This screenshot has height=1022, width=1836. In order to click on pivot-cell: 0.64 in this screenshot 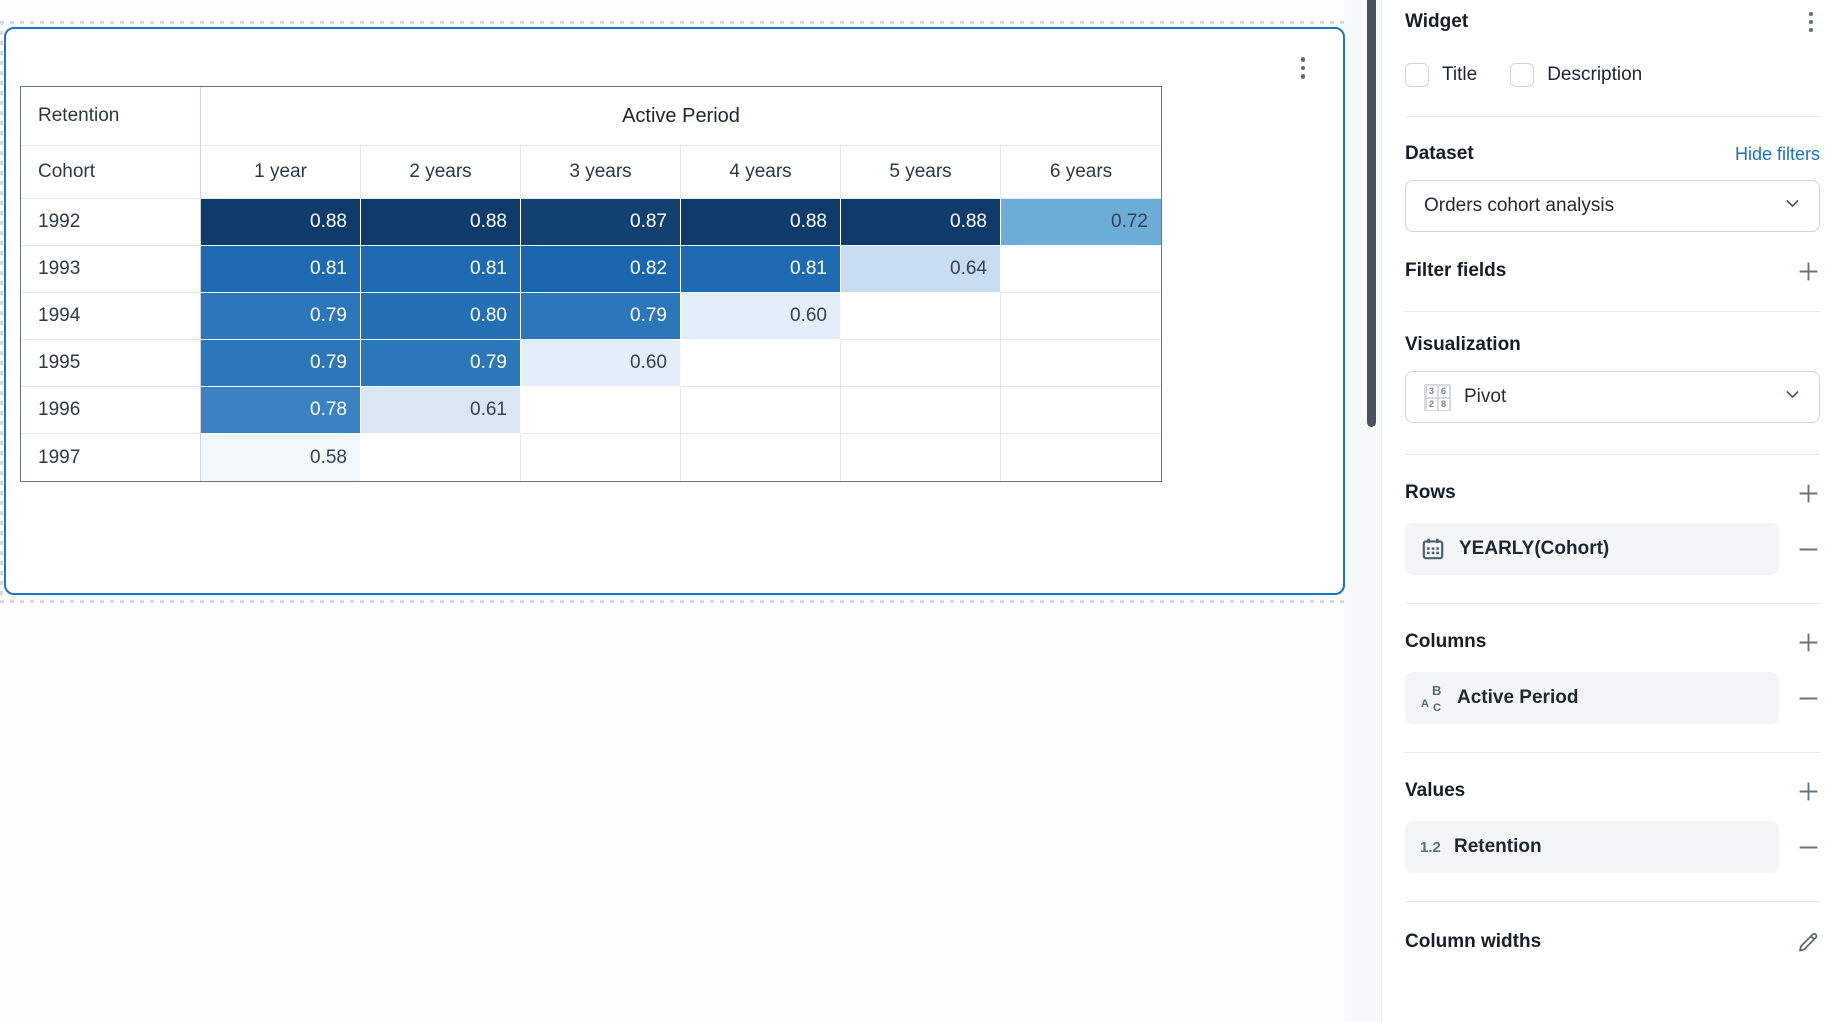, I will do `click(921, 269)`.